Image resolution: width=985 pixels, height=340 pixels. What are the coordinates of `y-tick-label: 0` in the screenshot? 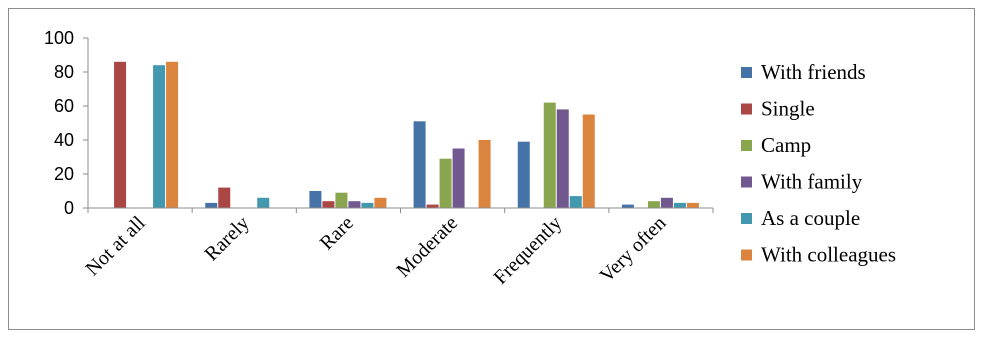 It's located at (69, 208).